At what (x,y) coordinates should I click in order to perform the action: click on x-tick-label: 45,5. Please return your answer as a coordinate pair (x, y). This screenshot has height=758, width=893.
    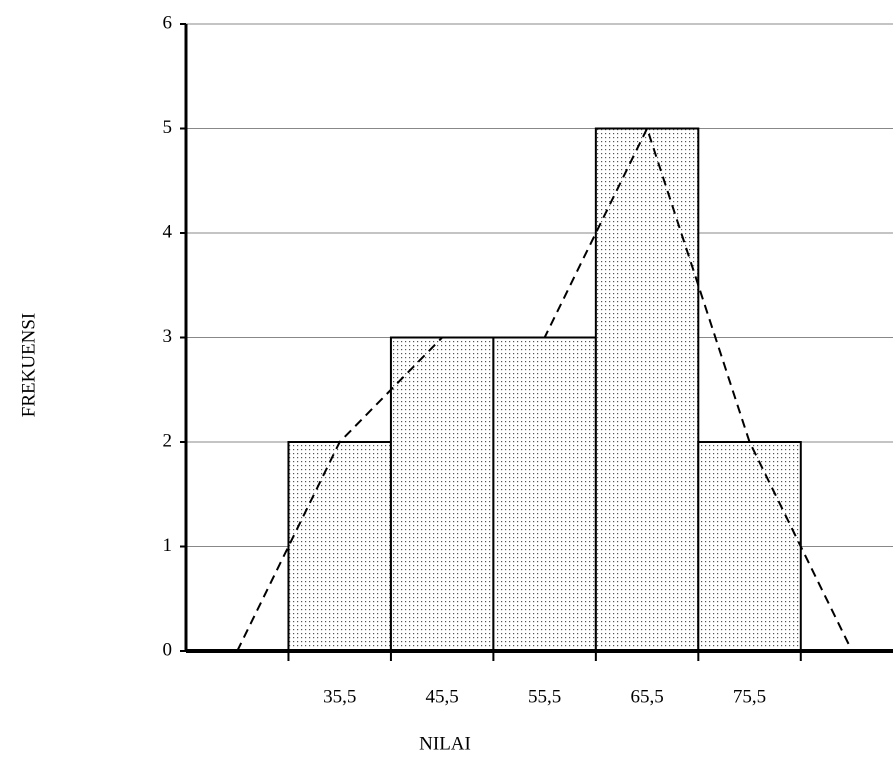
    Looking at the image, I should click on (442, 696).